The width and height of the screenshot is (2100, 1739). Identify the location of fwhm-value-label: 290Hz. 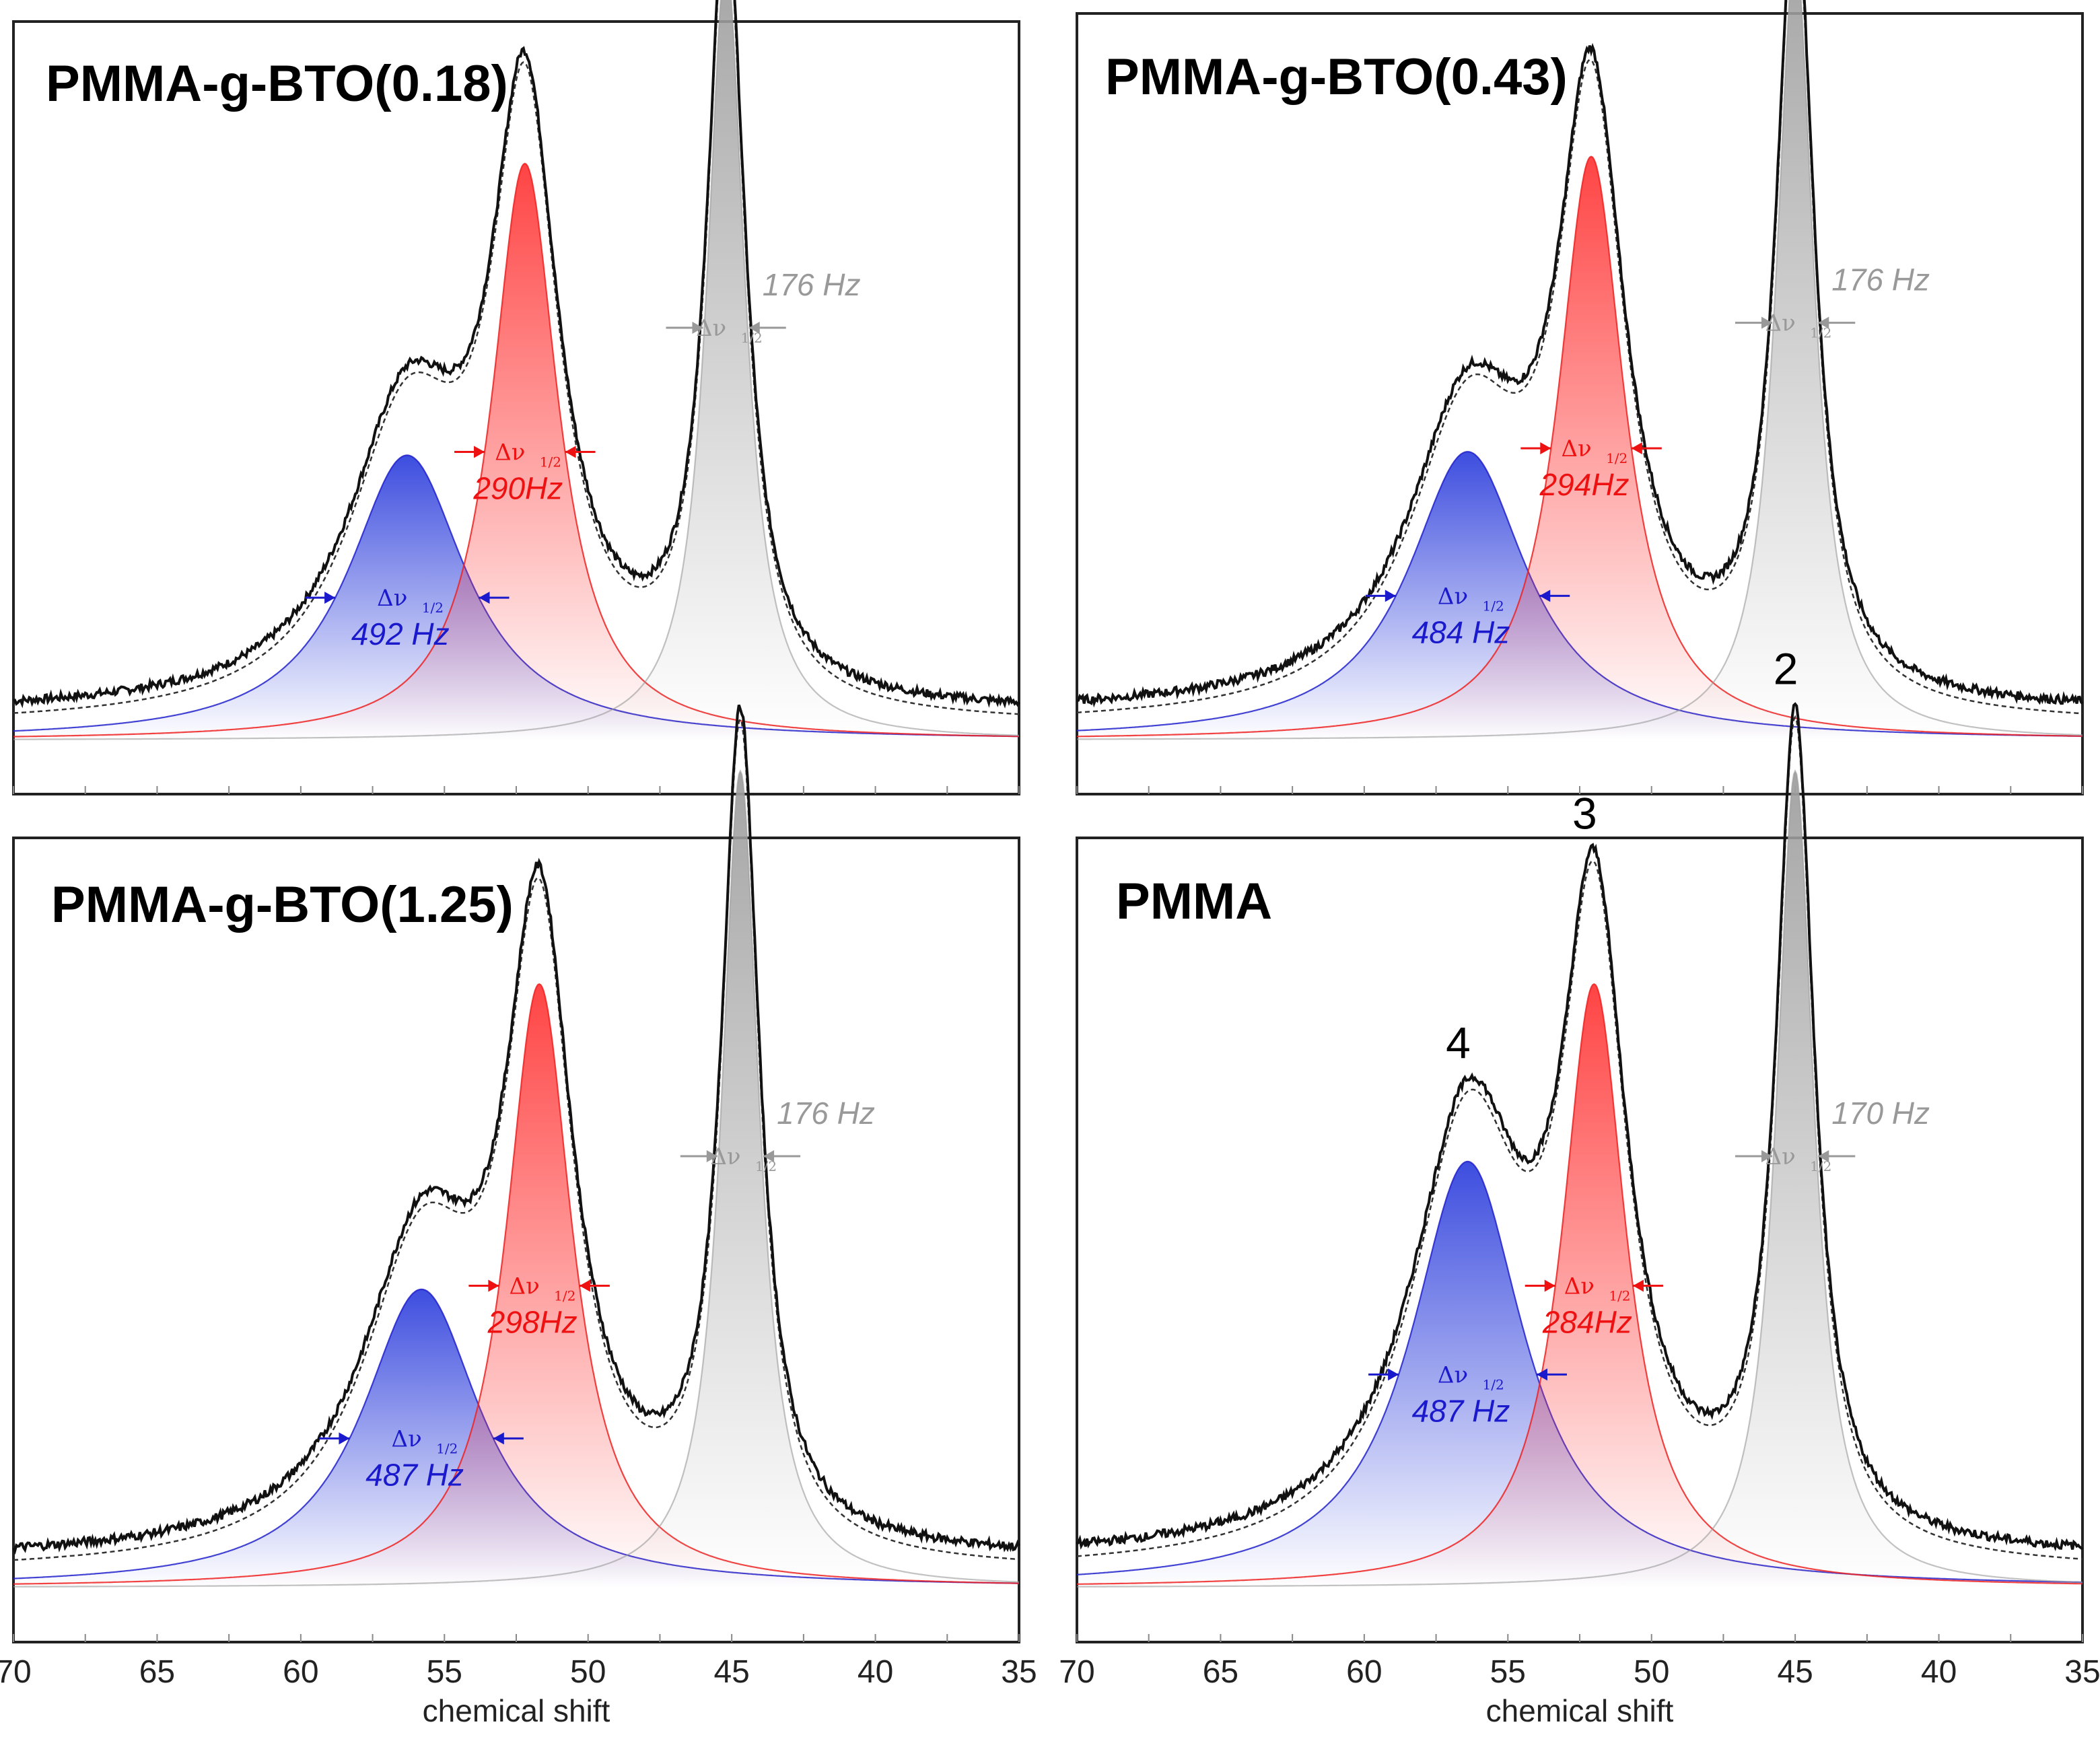
(518, 487).